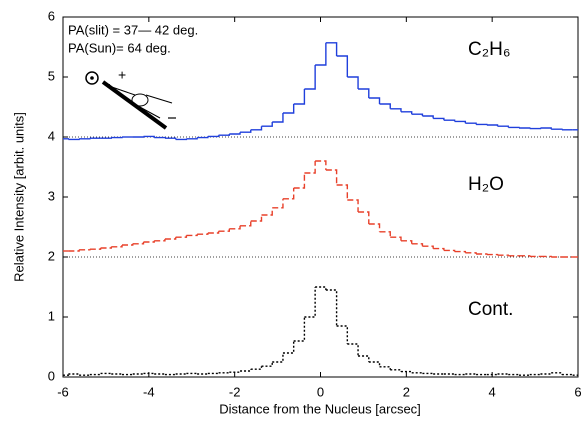  I want to click on x-tick-label: 6, so click(577, 391).